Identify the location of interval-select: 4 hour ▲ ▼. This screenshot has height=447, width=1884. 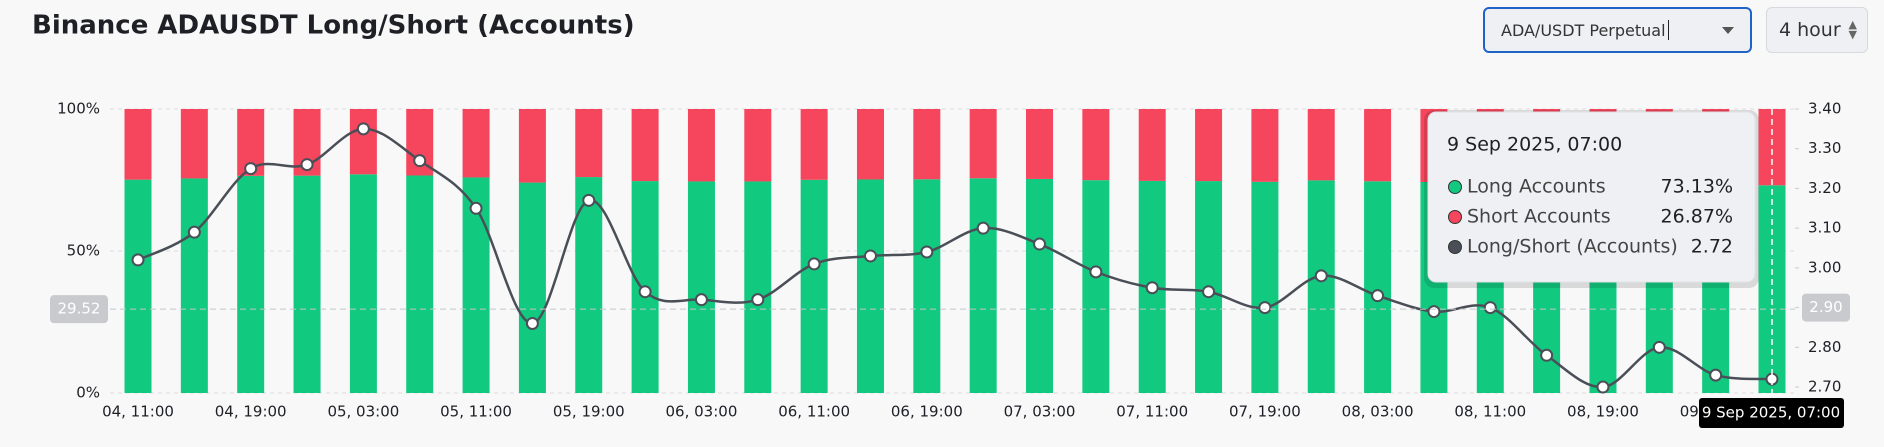
(1817, 30).